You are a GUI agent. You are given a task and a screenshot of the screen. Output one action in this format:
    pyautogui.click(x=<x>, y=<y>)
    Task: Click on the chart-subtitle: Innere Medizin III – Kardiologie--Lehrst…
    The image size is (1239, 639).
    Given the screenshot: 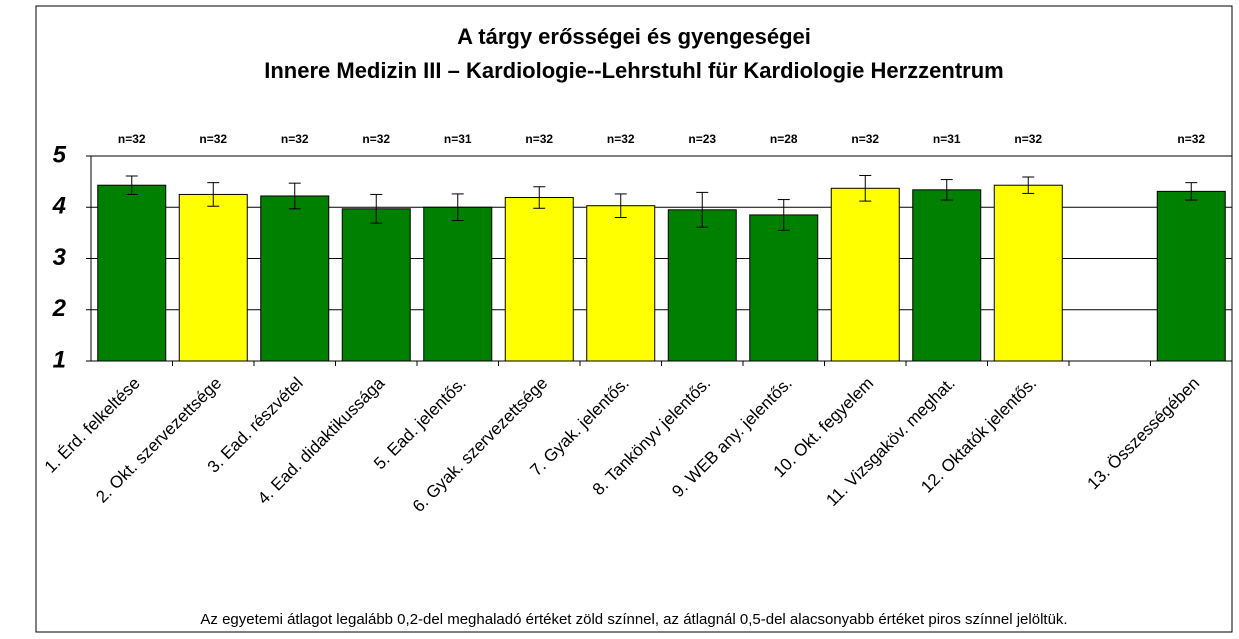 What is the action you would take?
    pyautogui.click(x=634, y=70)
    